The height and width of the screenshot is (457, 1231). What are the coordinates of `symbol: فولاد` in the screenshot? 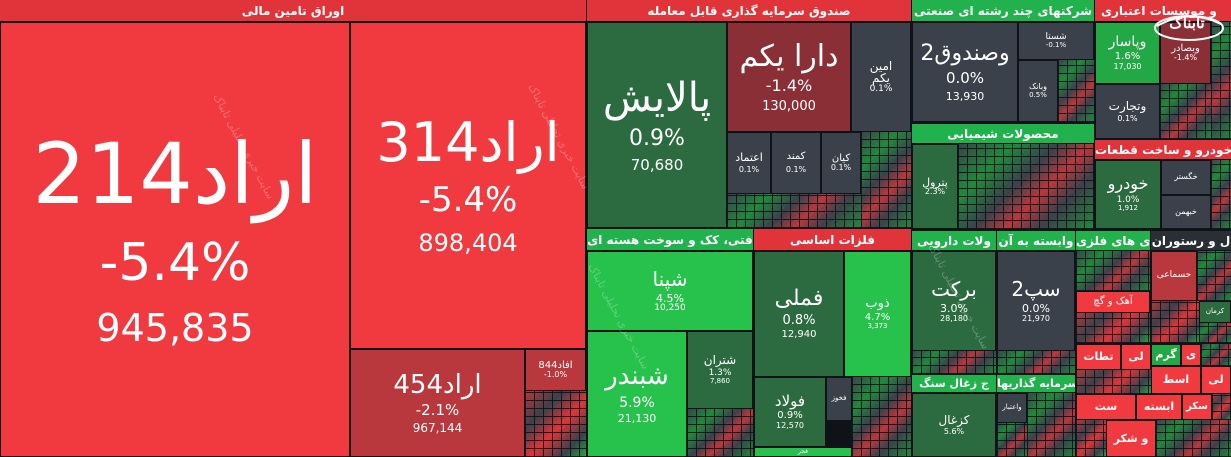 It's located at (790, 400).